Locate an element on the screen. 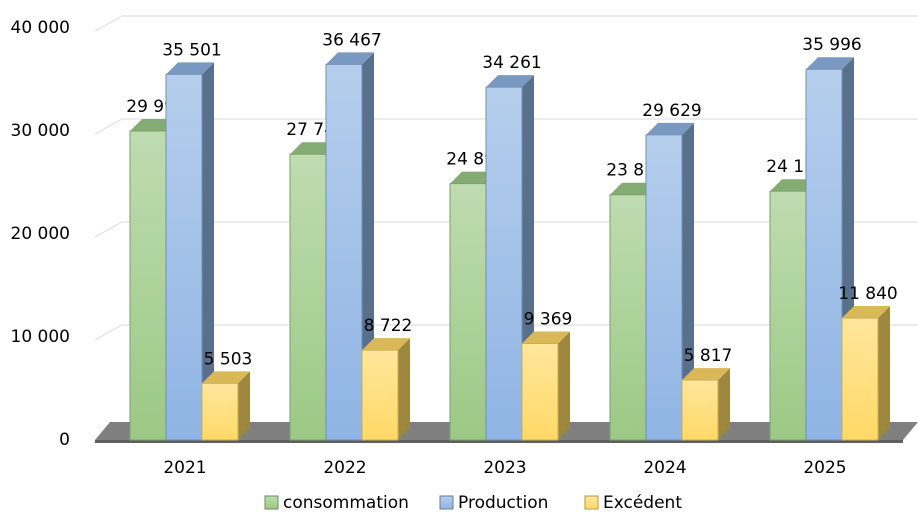 The width and height of the screenshot is (918, 515). data-label: 35 501 is located at coordinates (191, 50).